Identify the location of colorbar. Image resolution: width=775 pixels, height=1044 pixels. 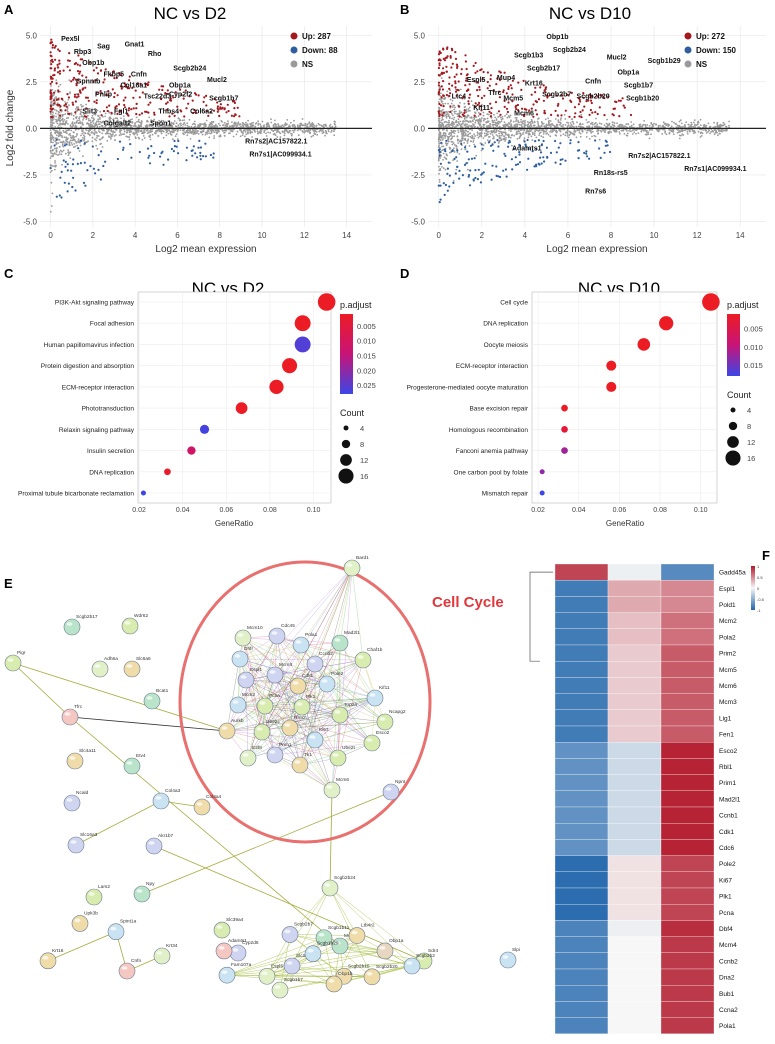
(346, 354).